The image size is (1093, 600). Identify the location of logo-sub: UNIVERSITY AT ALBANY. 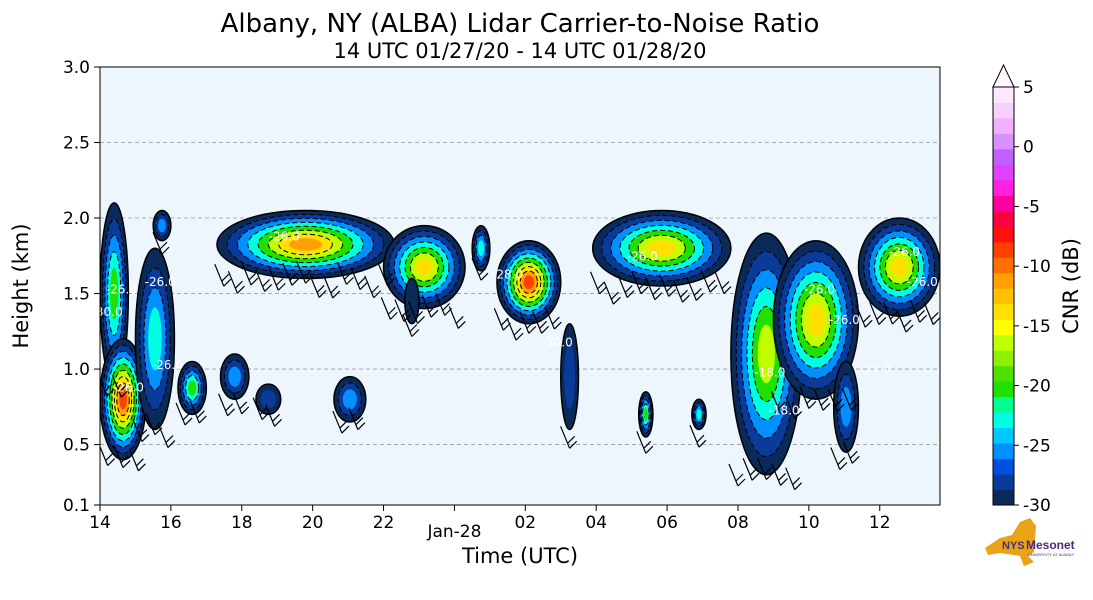
(1051, 554).